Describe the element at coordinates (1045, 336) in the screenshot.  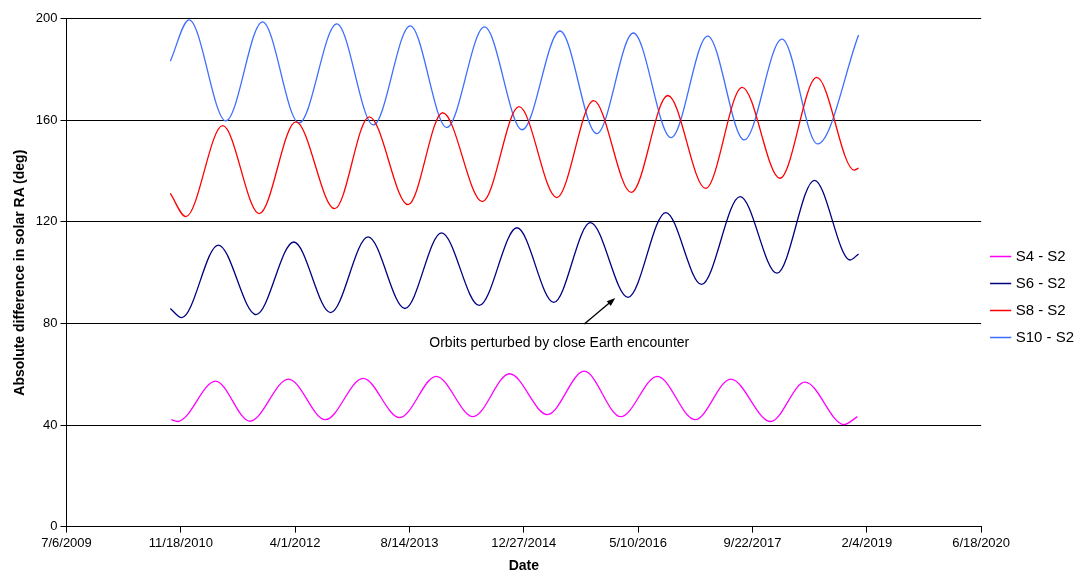
I see `legend-label: S10 - S2` at that location.